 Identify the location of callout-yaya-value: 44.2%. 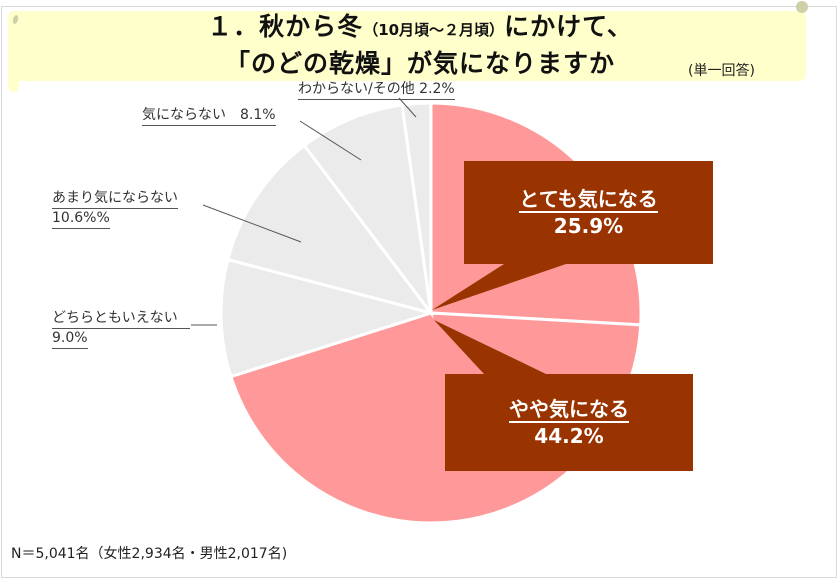
(569, 436).